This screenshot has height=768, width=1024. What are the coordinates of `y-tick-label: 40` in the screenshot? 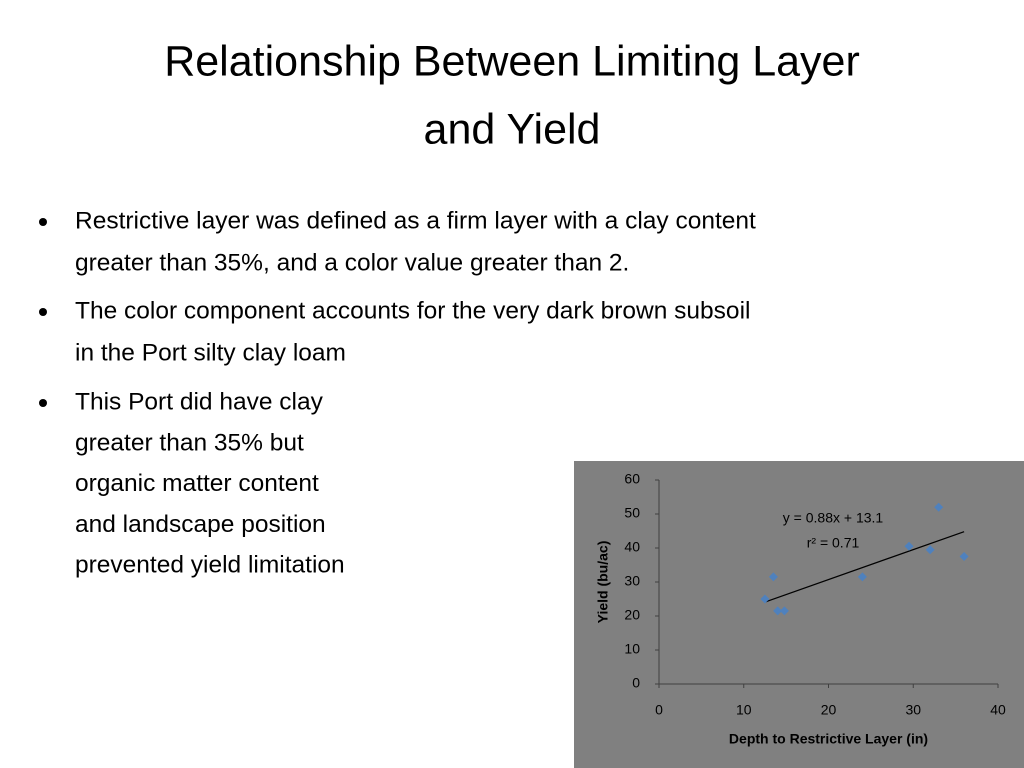 It's located at (632, 547).